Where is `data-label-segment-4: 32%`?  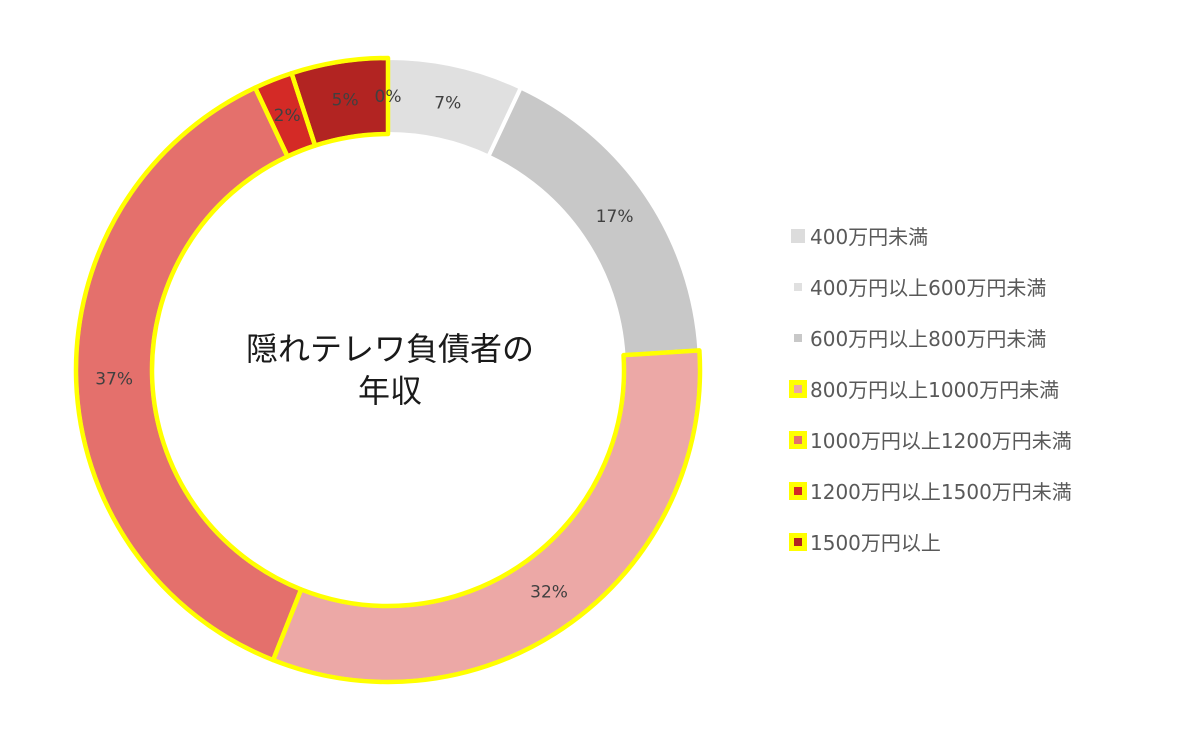
data-label-segment-4: 32% is located at coordinates (549, 593).